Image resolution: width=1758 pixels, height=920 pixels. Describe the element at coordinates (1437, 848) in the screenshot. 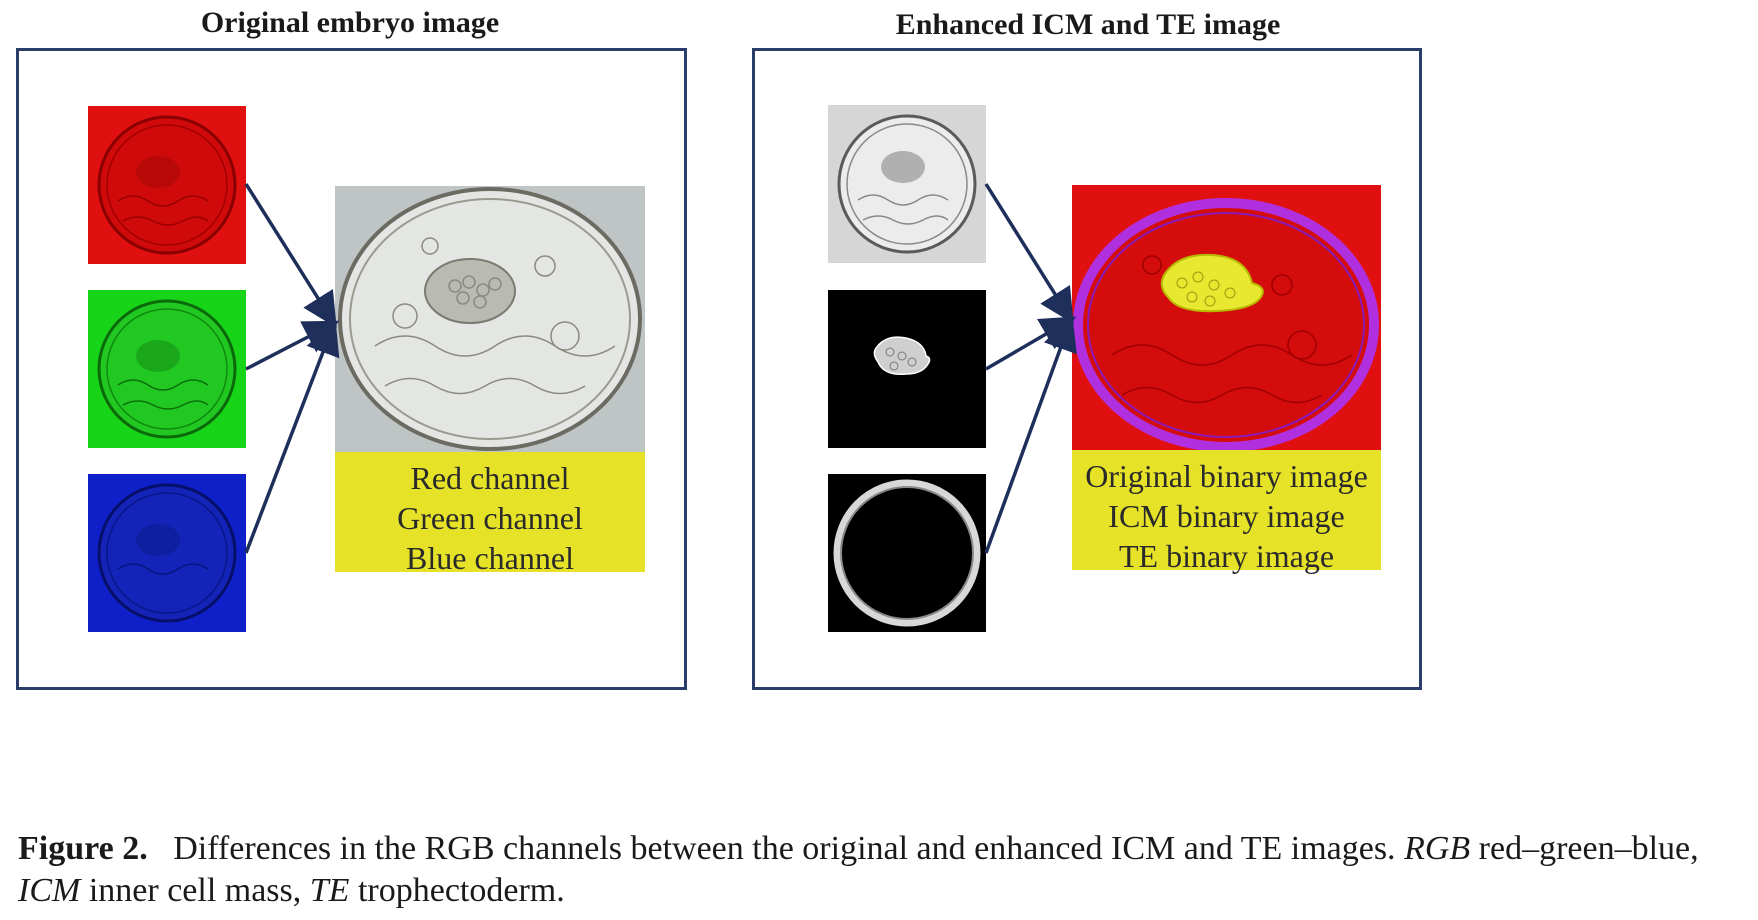

I see `caption-abbr-rgb: RGB` at that location.